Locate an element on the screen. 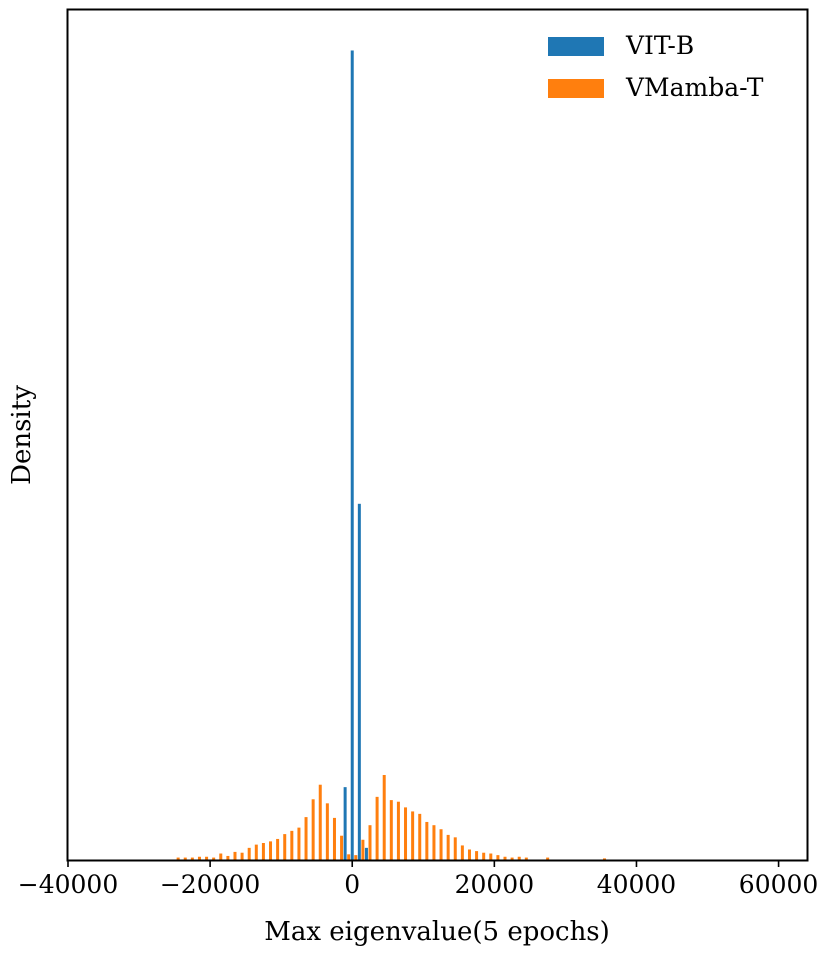 The width and height of the screenshot is (831, 959). x-tick-label: 0 is located at coordinates (352, 884).